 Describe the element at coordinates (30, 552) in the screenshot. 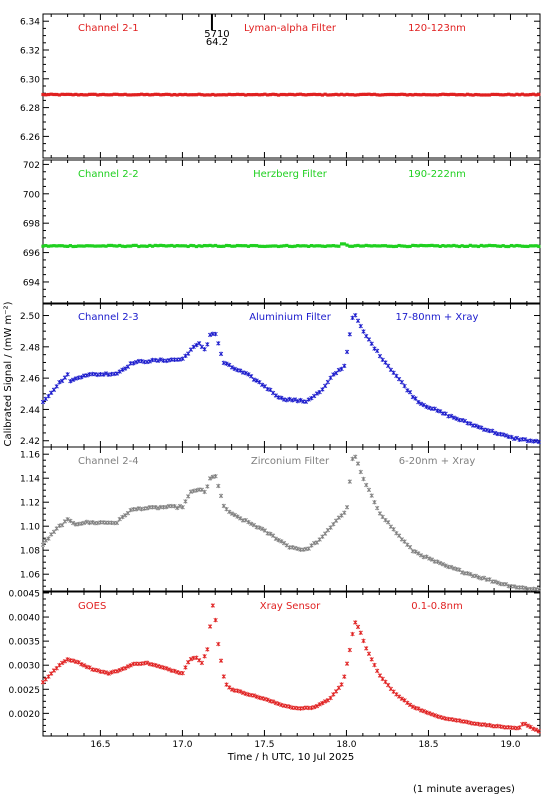

I see `y-tick-label: 1.08` at that location.